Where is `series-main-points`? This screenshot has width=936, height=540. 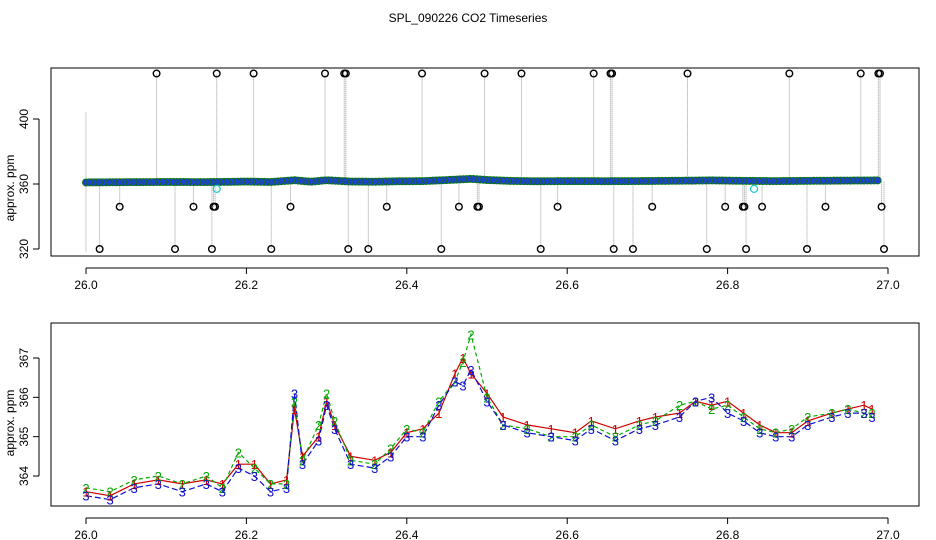 series-main-points is located at coordinates (482, 180).